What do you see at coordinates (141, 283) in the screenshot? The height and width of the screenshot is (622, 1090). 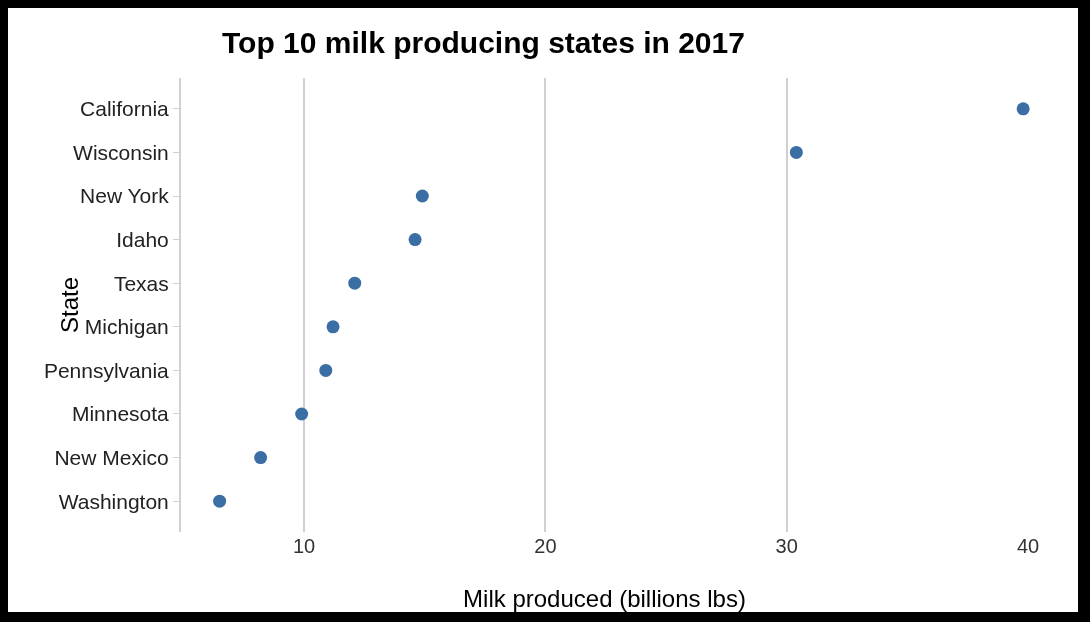 I see `y-tick-label: Texas` at bounding box center [141, 283].